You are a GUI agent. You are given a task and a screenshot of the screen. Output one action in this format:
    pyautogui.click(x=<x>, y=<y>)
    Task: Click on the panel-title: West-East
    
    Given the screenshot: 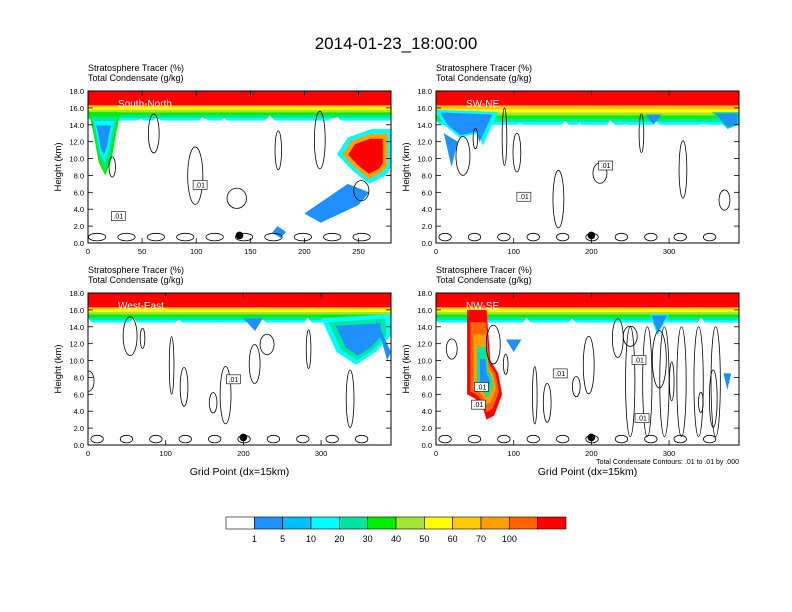 What is the action you would take?
    pyautogui.click(x=141, y=306)
    